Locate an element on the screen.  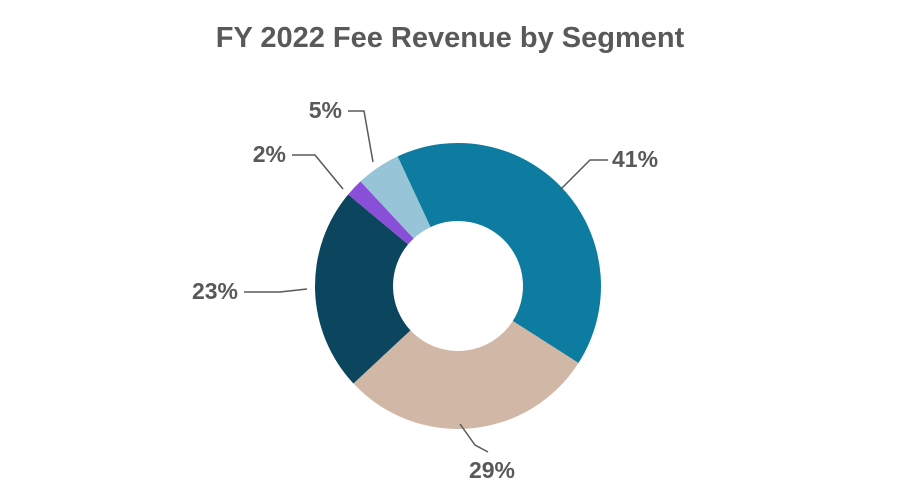
data-label: 29% is located at coordinates (492, 470).